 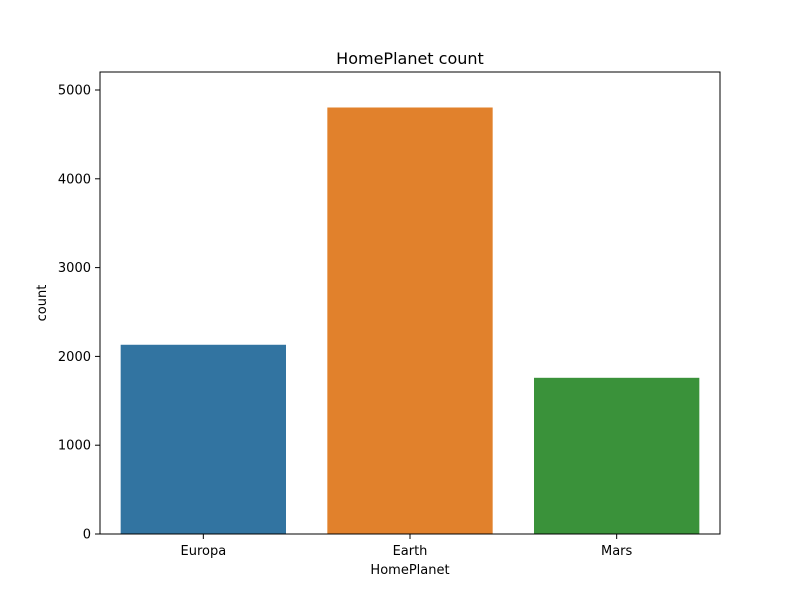 I want to click on bar-europa, so click(x=203, y=439).